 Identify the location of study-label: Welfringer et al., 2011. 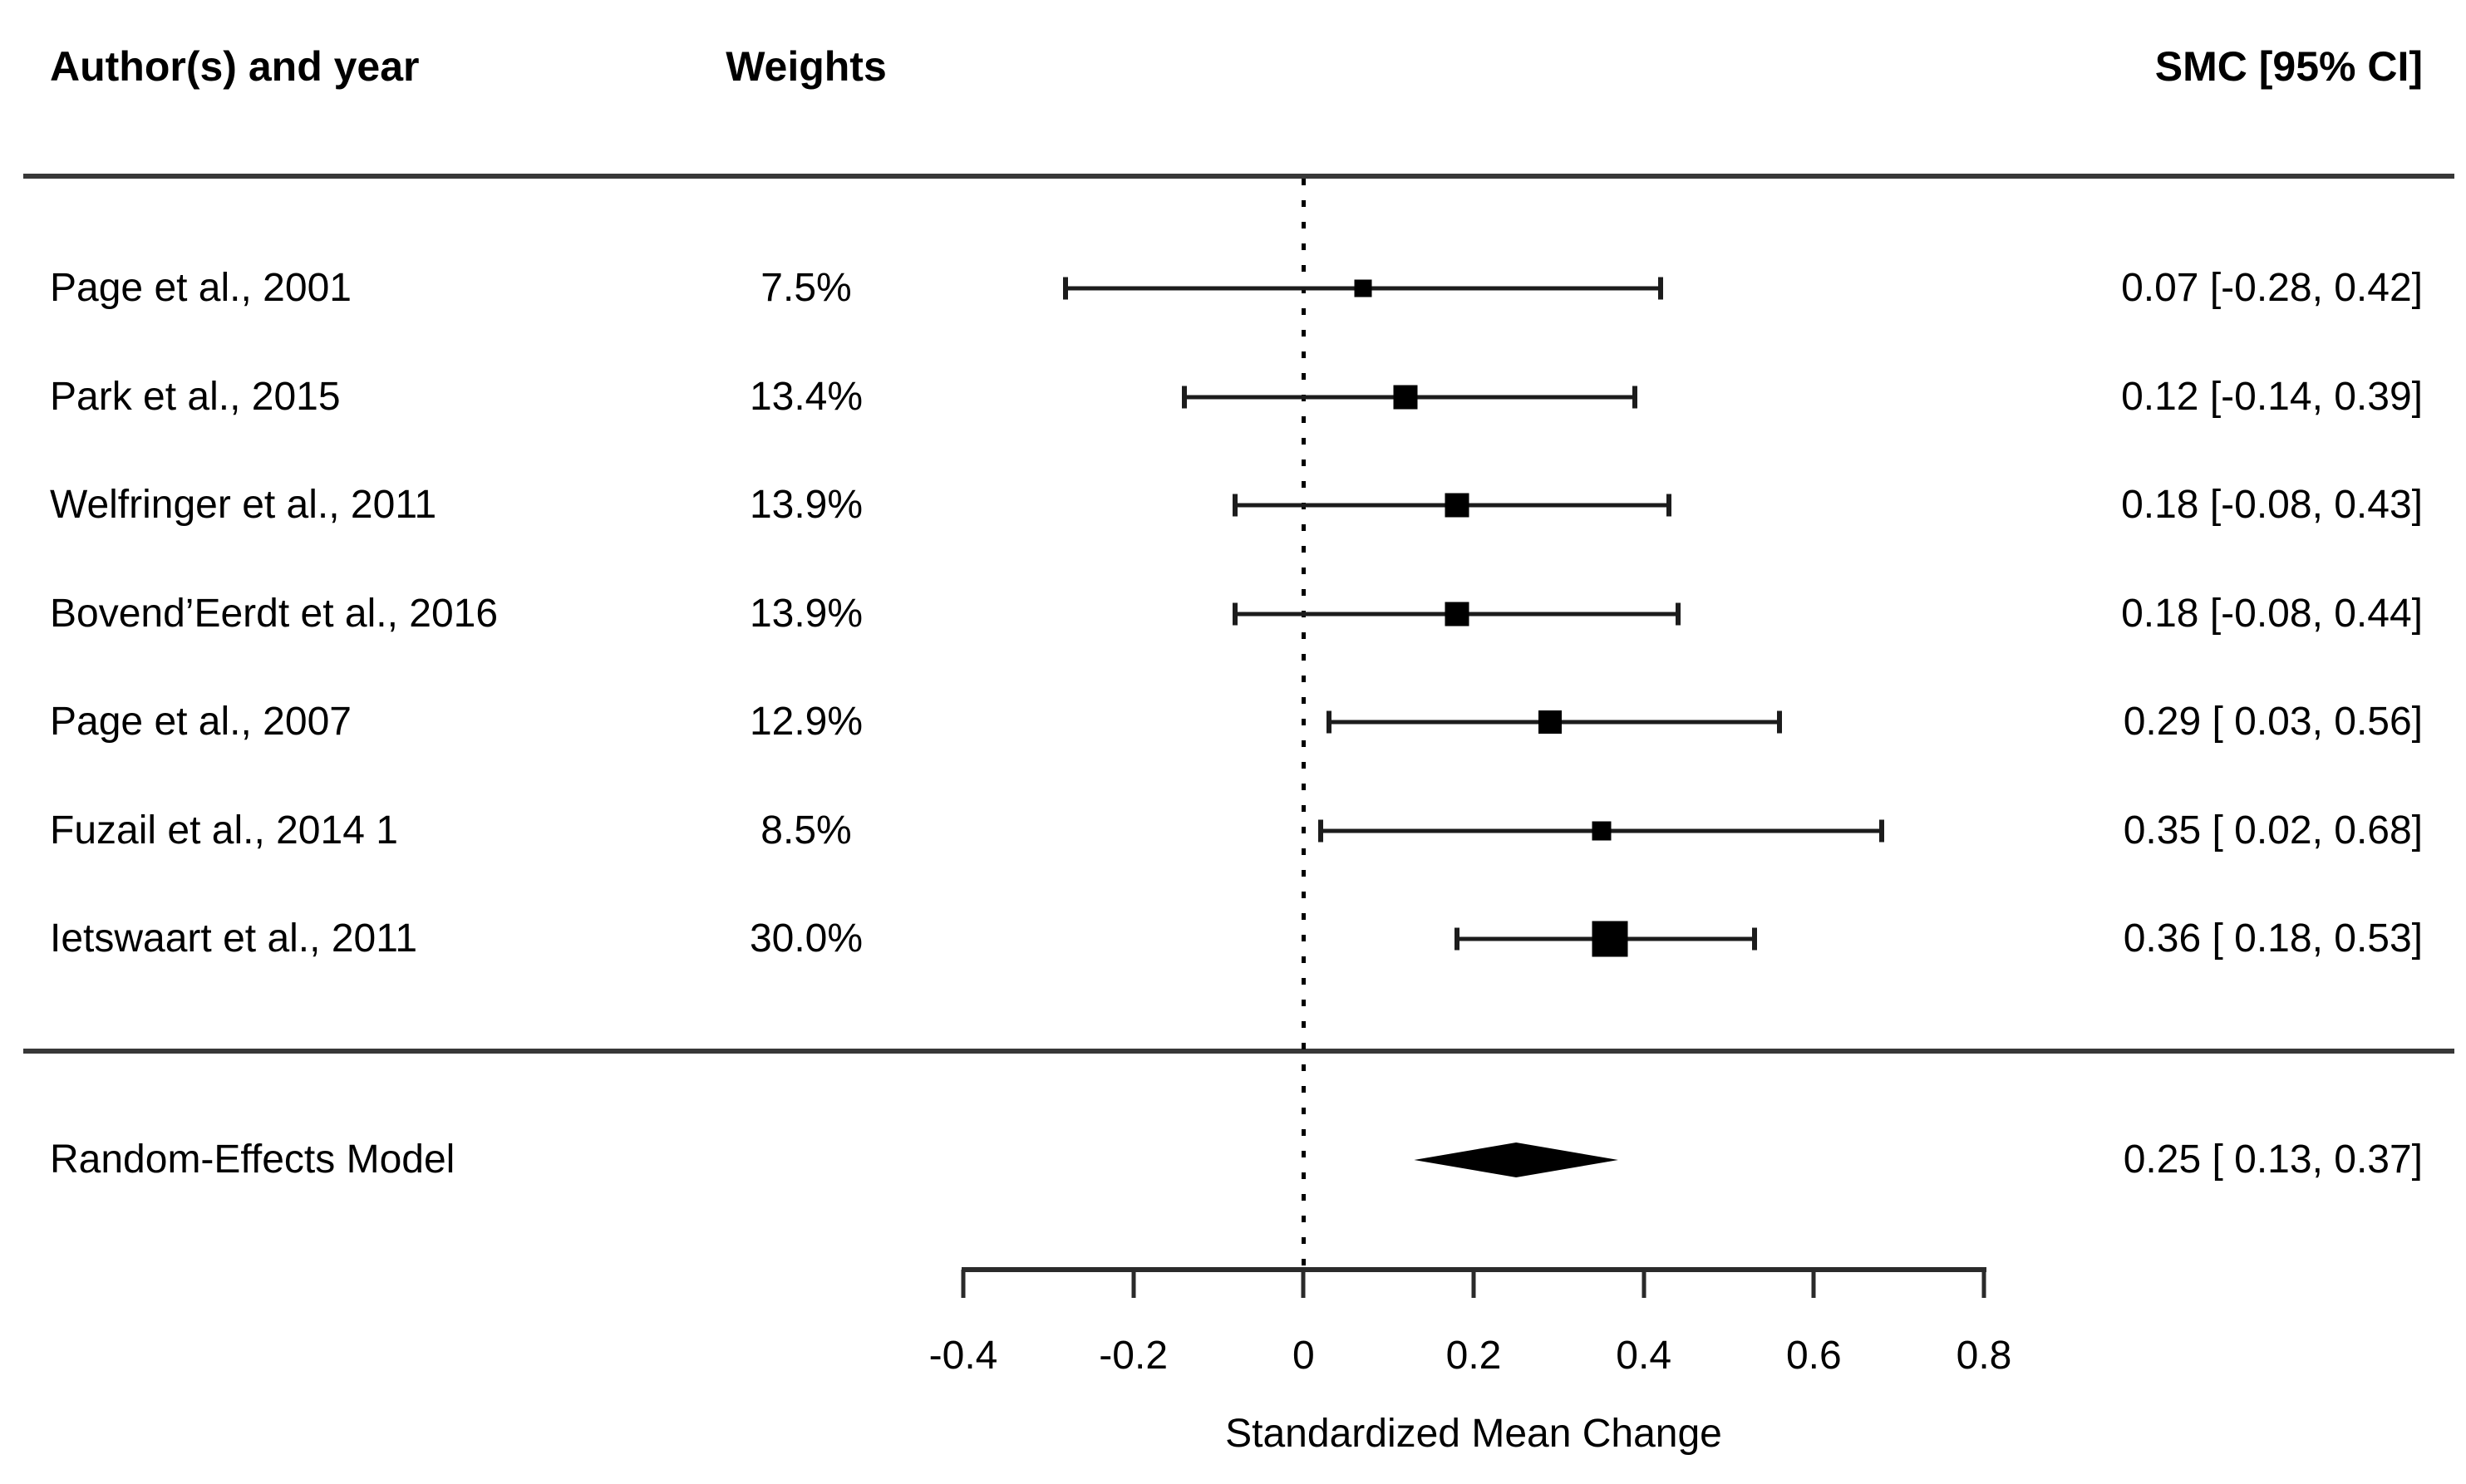
(243, 505).